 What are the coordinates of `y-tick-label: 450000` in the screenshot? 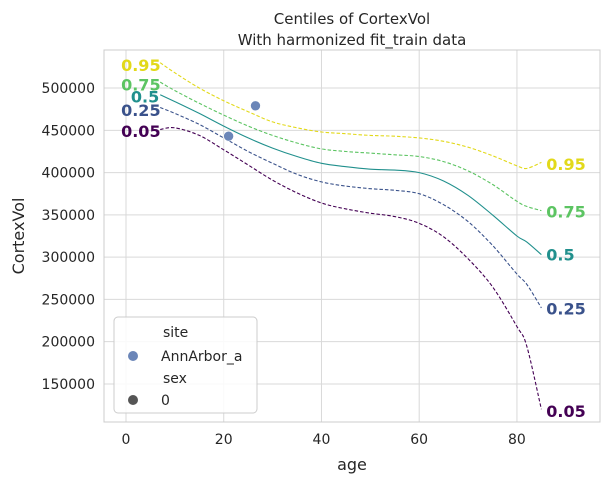 It's located at (68, 131).